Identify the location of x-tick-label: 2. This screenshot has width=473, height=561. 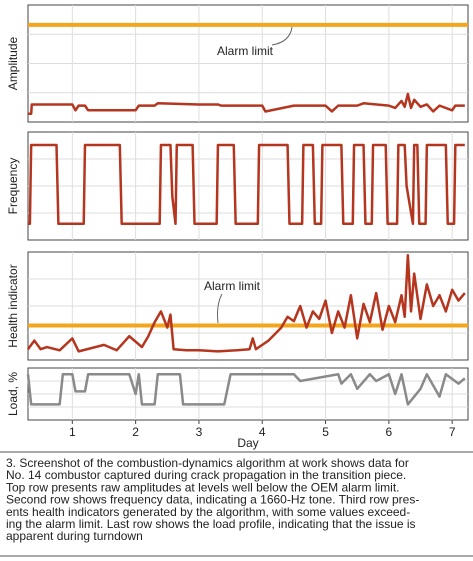
(135, 432).